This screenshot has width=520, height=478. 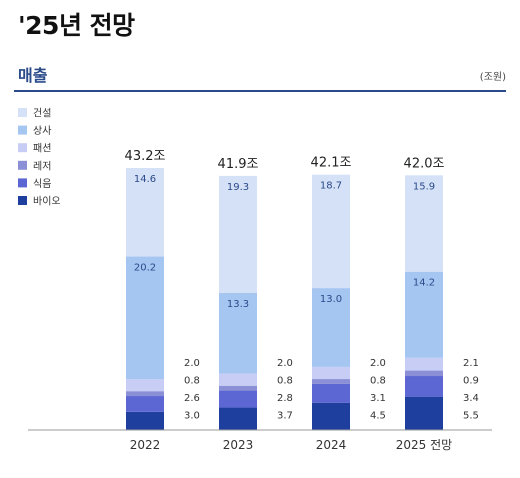 What do you see at coordinates (471, 381) in the screenshot?
I see `data-label-3-2: 0.9` at bounding box center [471, 381].